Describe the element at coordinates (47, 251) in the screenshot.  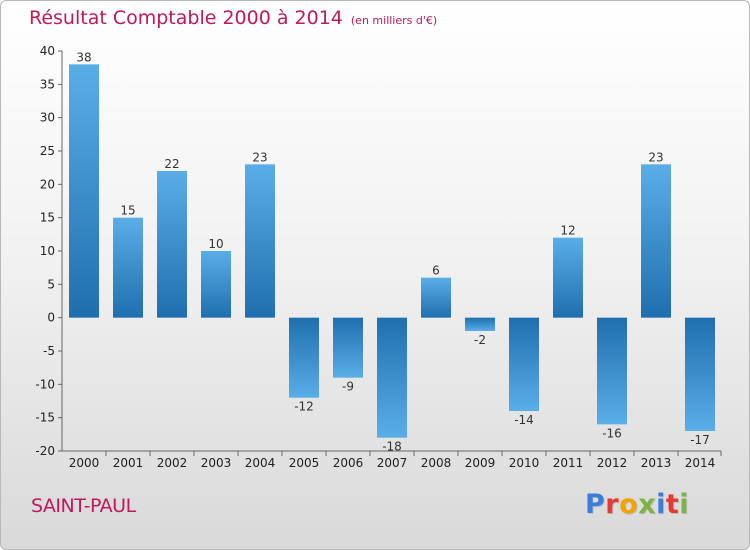
I see `y-tick-label: 10` at that location.